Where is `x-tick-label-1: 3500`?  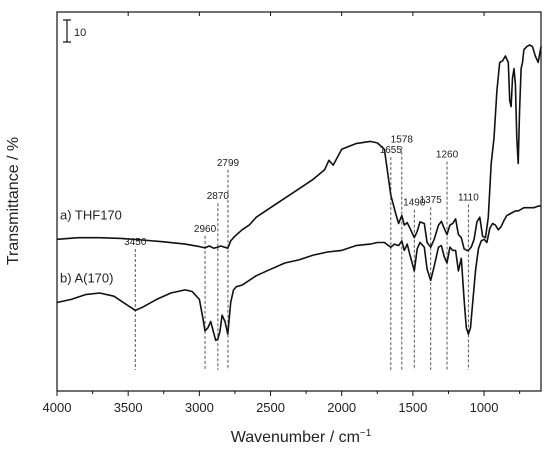
x-tick-label-1: 3500 is located at coordinates (128, 407).